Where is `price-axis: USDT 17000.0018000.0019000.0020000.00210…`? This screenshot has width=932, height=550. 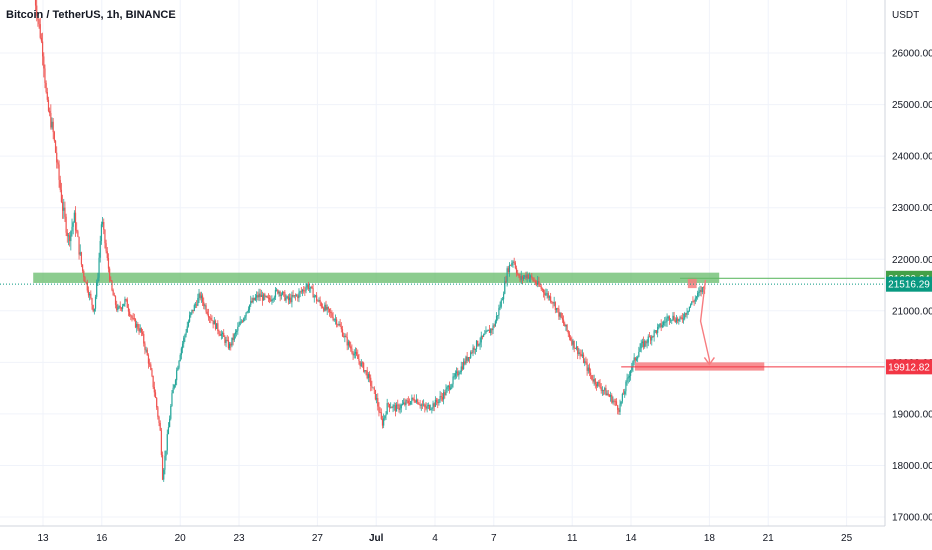
price-axis: USDT 17000.0018000.0019000.0020000.00210… is located at coordinates (908, 263).